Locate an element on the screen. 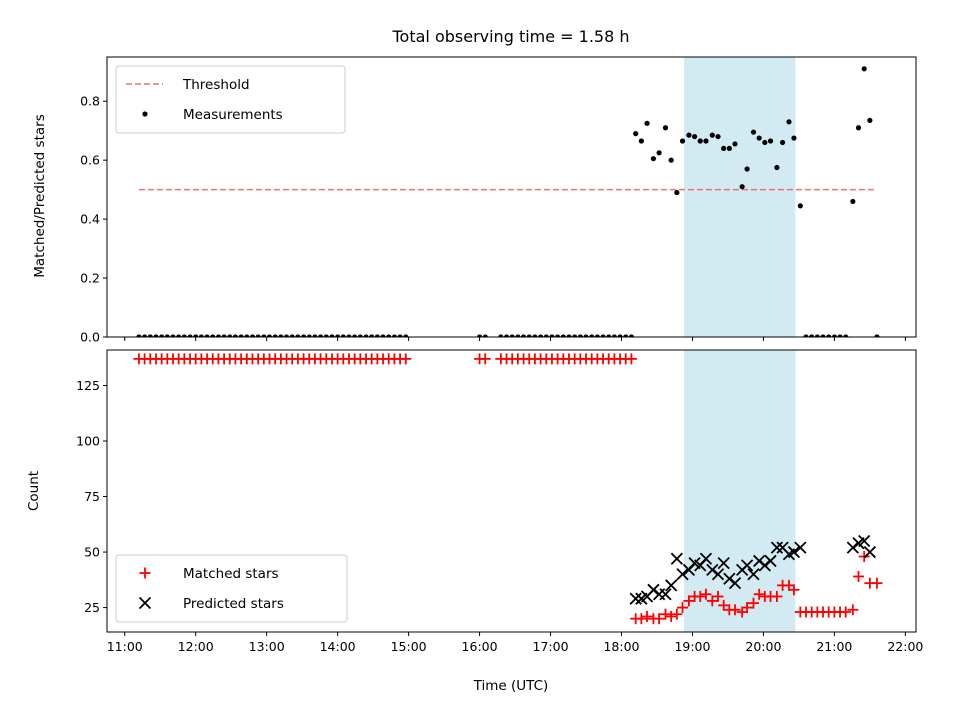 This screenshot has height=720, width=960. y-tick-label: 25 is located at coordinates (92, 607).